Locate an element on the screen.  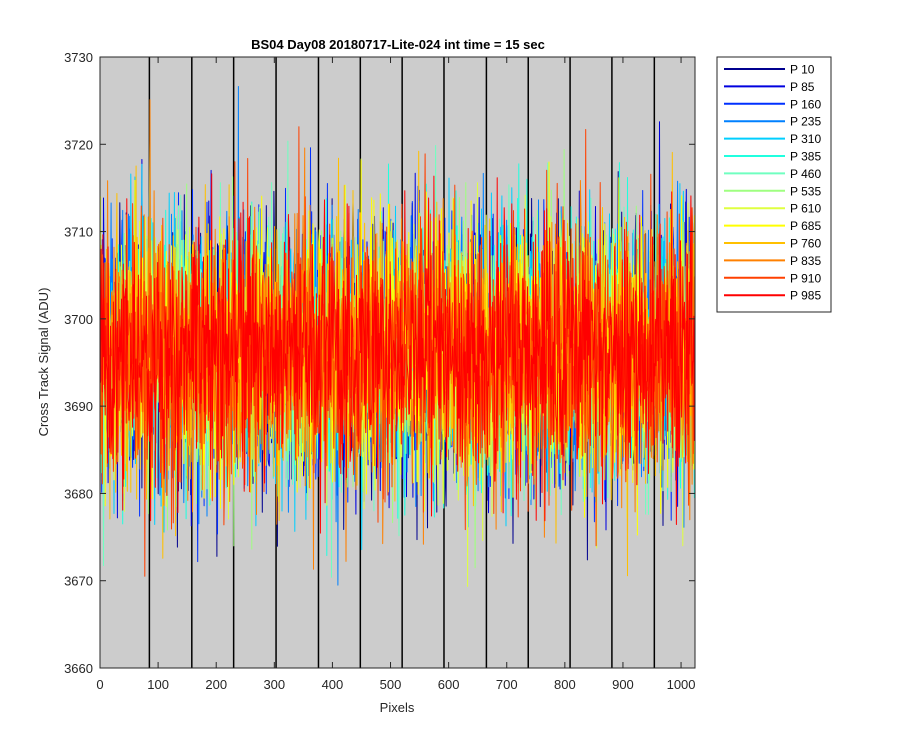
x-axis-label: Pixels is located at coordinates (397, 707).